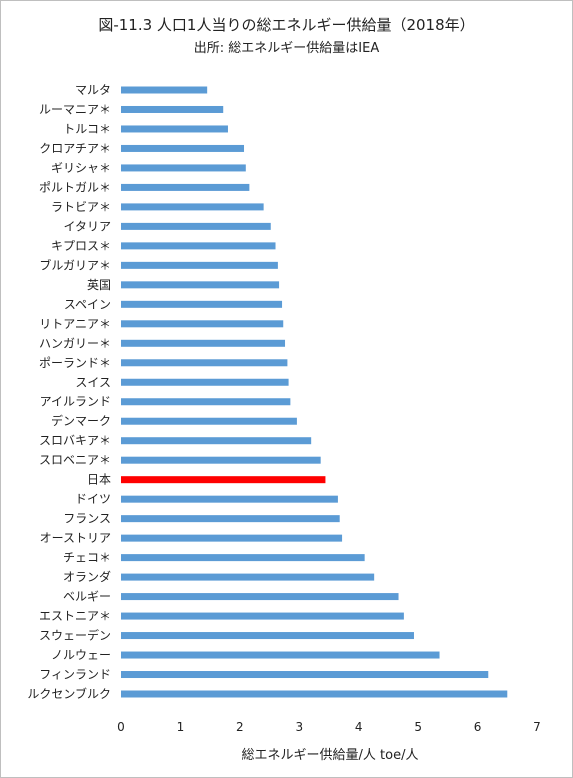  What do you see at coordinates (75, 675) in the screenshot?
I see `category-label: フィンランド` at bounding box center [75, 675].